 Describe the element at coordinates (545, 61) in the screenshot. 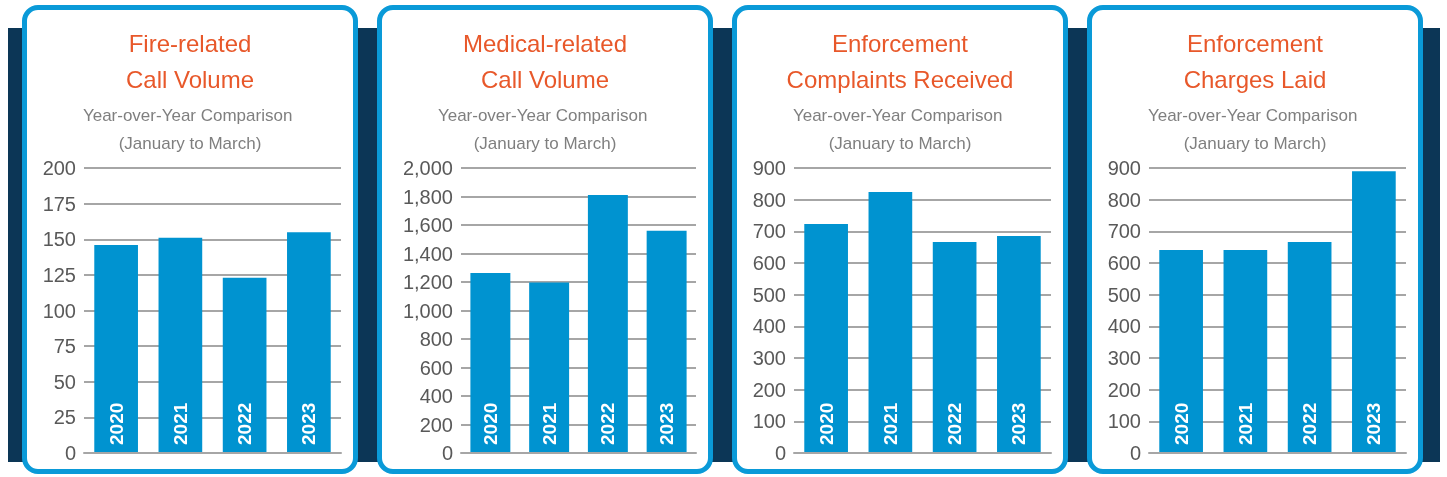

I see `chart-title: Medical-related Call Volume` at that location.